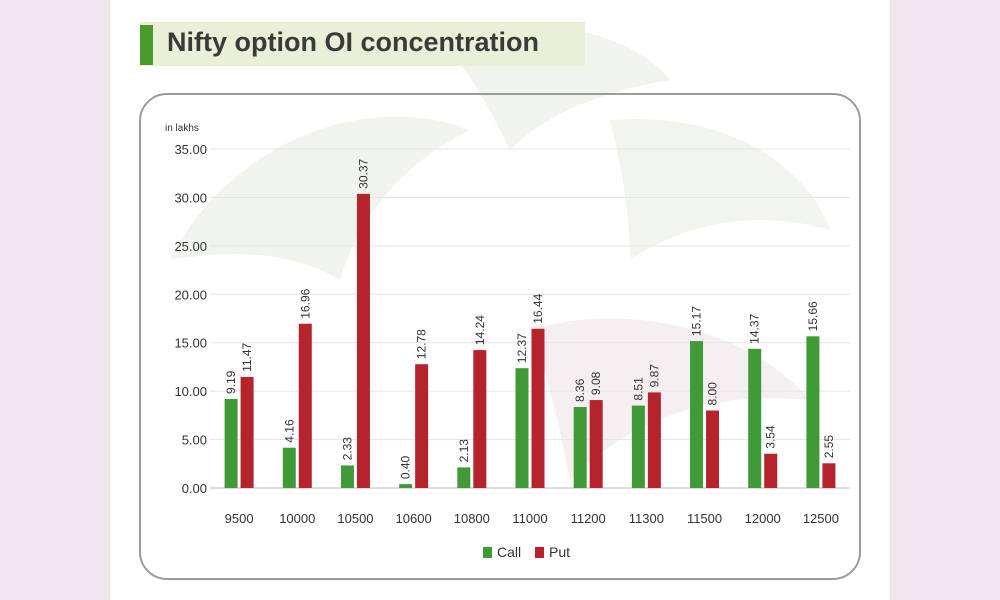  I want to click on x-tick-label: 10500, so click(355, 518).